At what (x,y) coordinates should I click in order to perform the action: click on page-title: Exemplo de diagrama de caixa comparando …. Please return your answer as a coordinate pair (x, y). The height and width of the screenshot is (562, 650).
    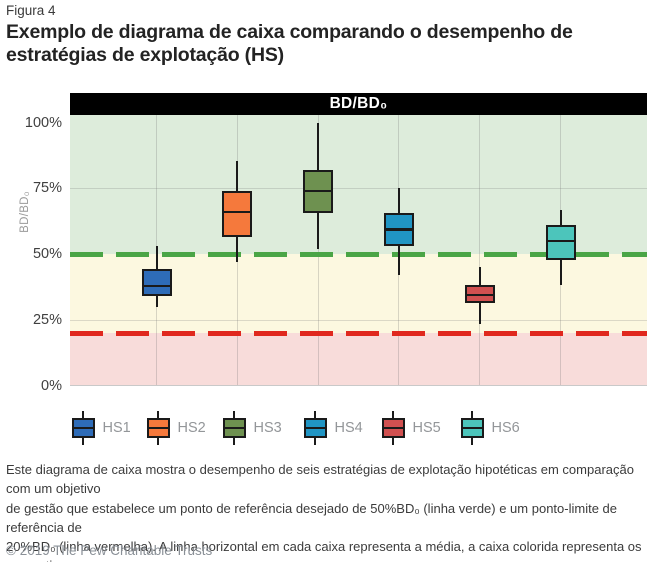
    Looking at the image, I should click on (289, 43).